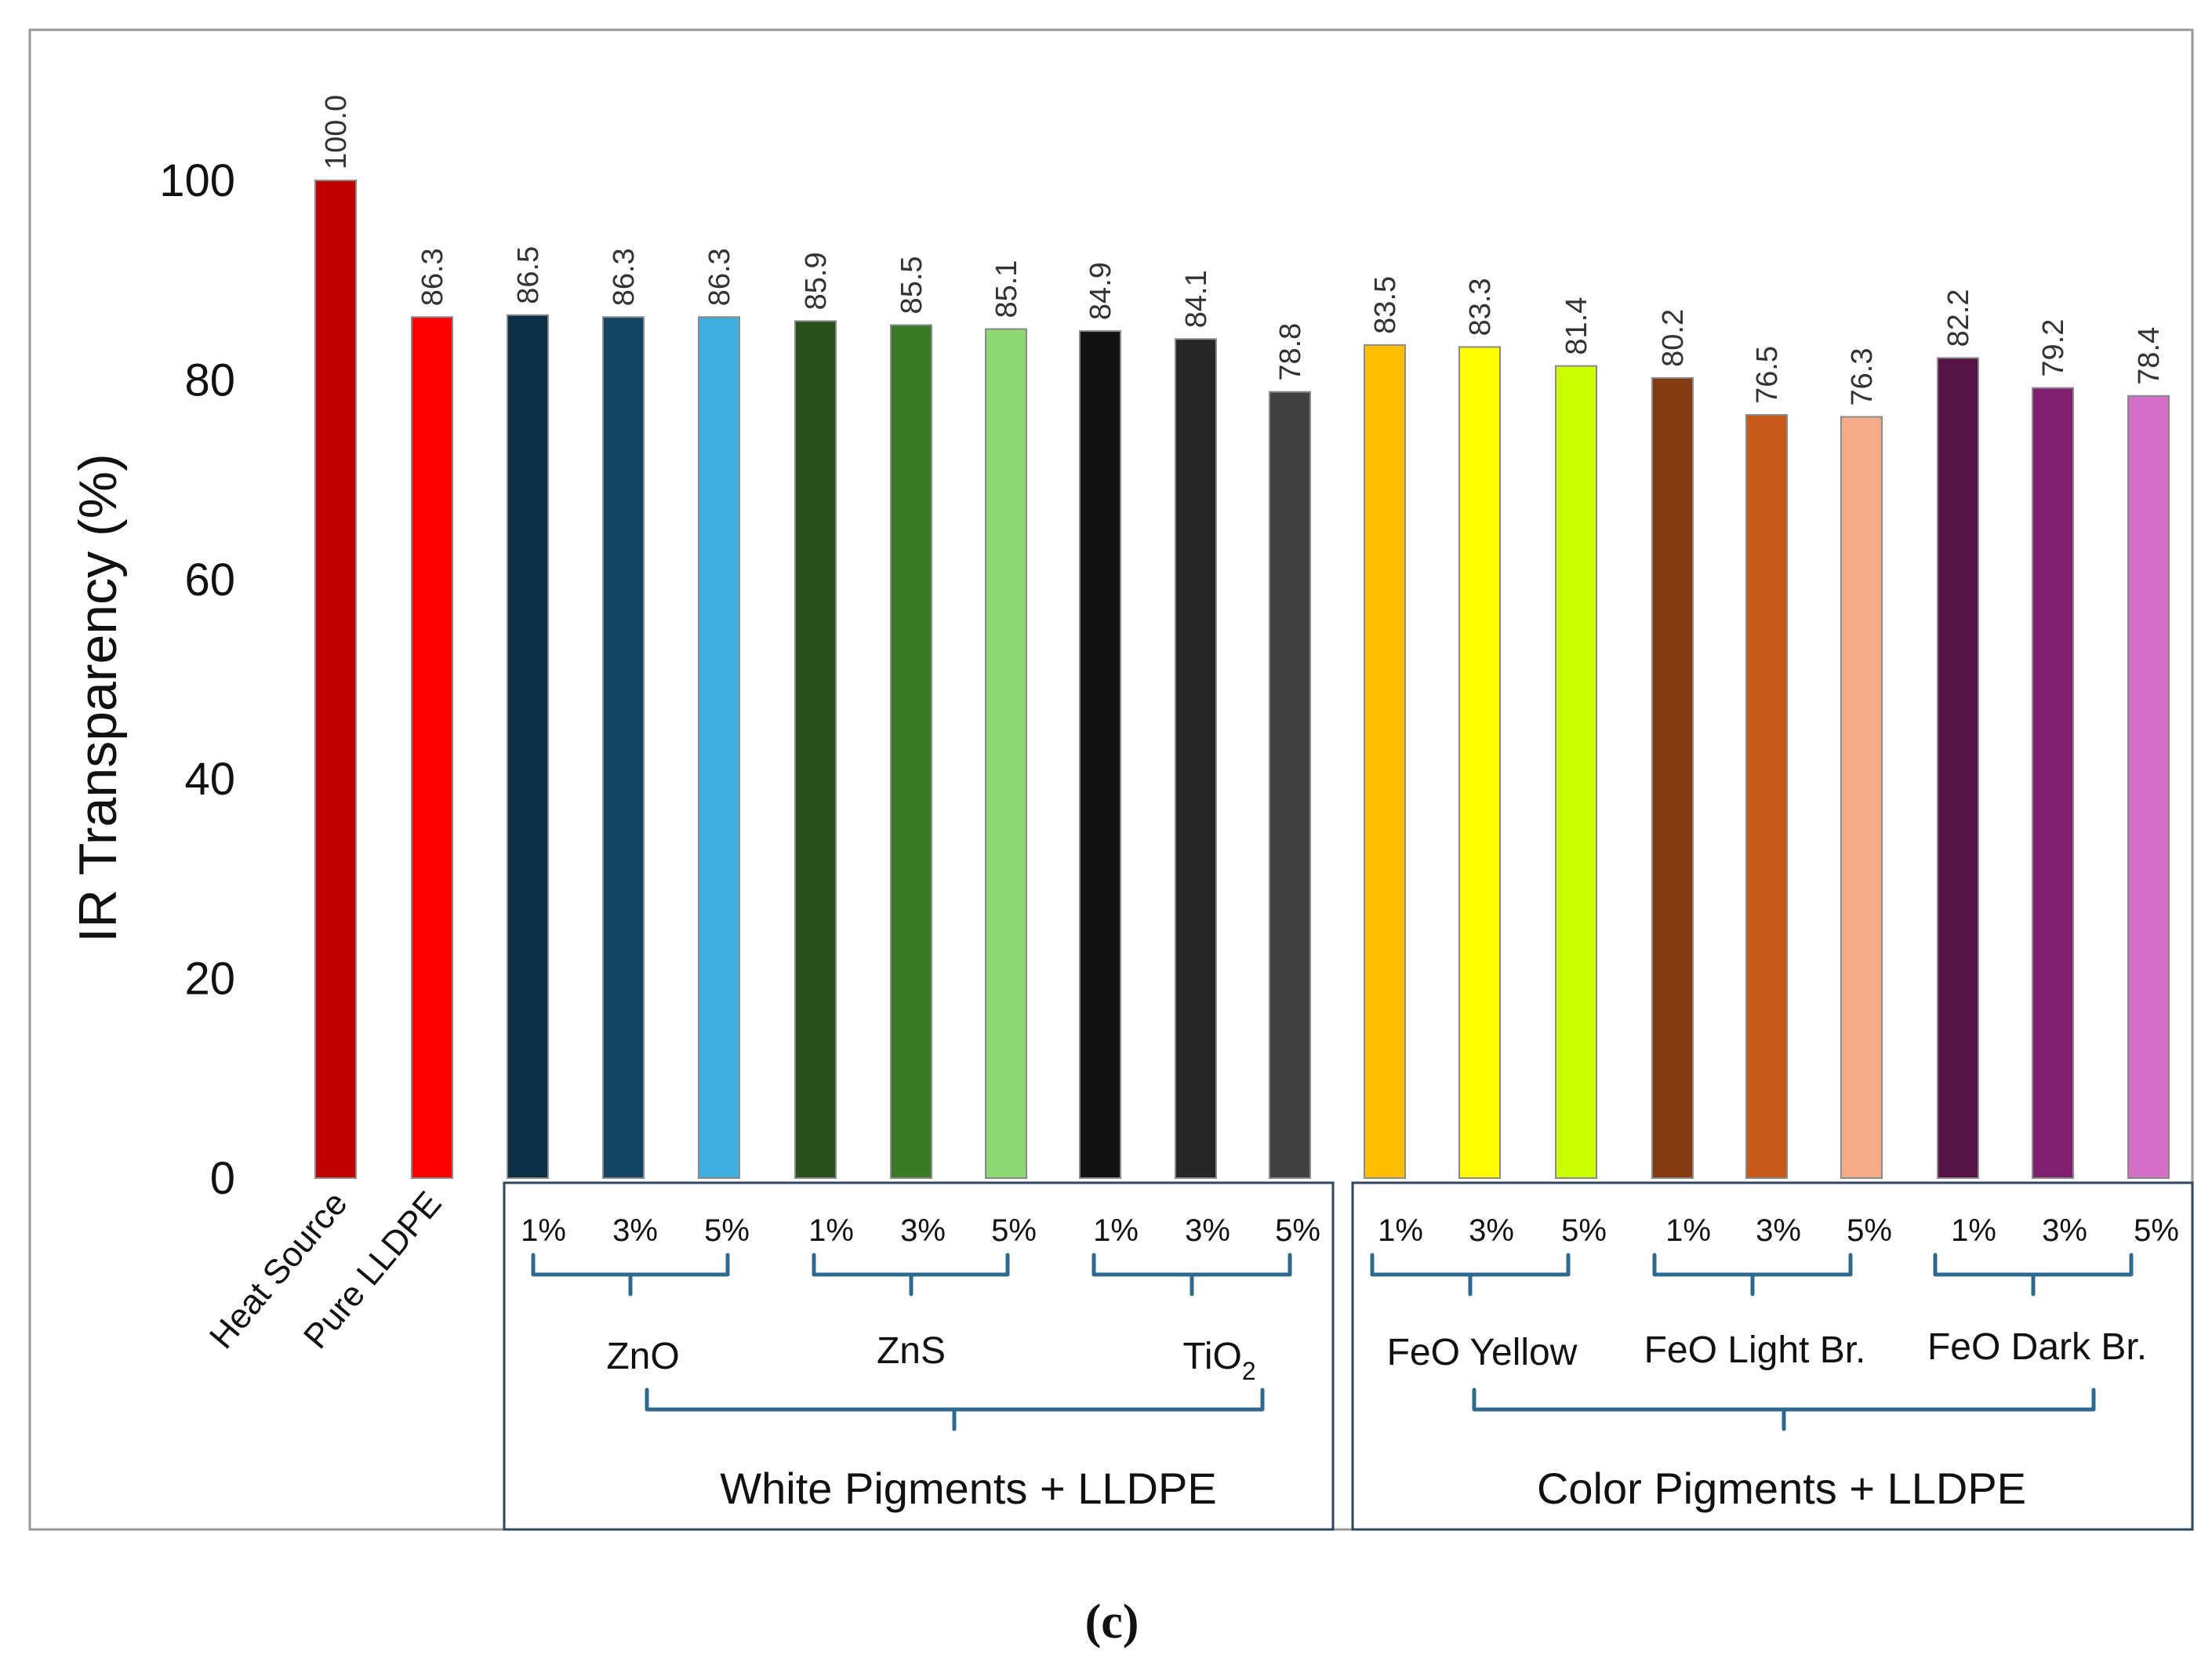 This screenshot has width=2212, height=1673. I want to click on group-label-tio2-subscript: 2, so click(1249, 1371).